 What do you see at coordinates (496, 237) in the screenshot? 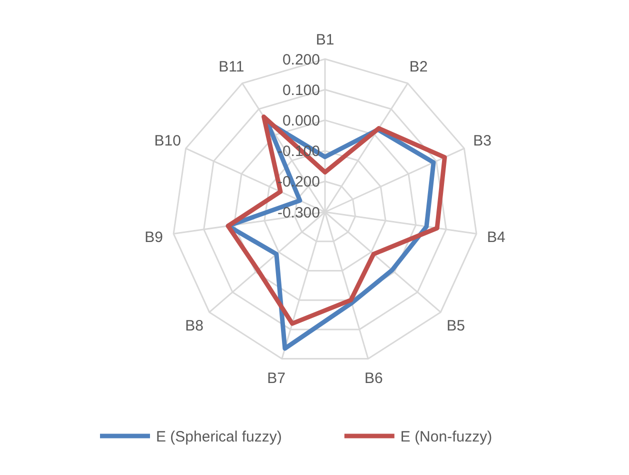
I see `spoke-label: B4` at bounding box center [496, 237].